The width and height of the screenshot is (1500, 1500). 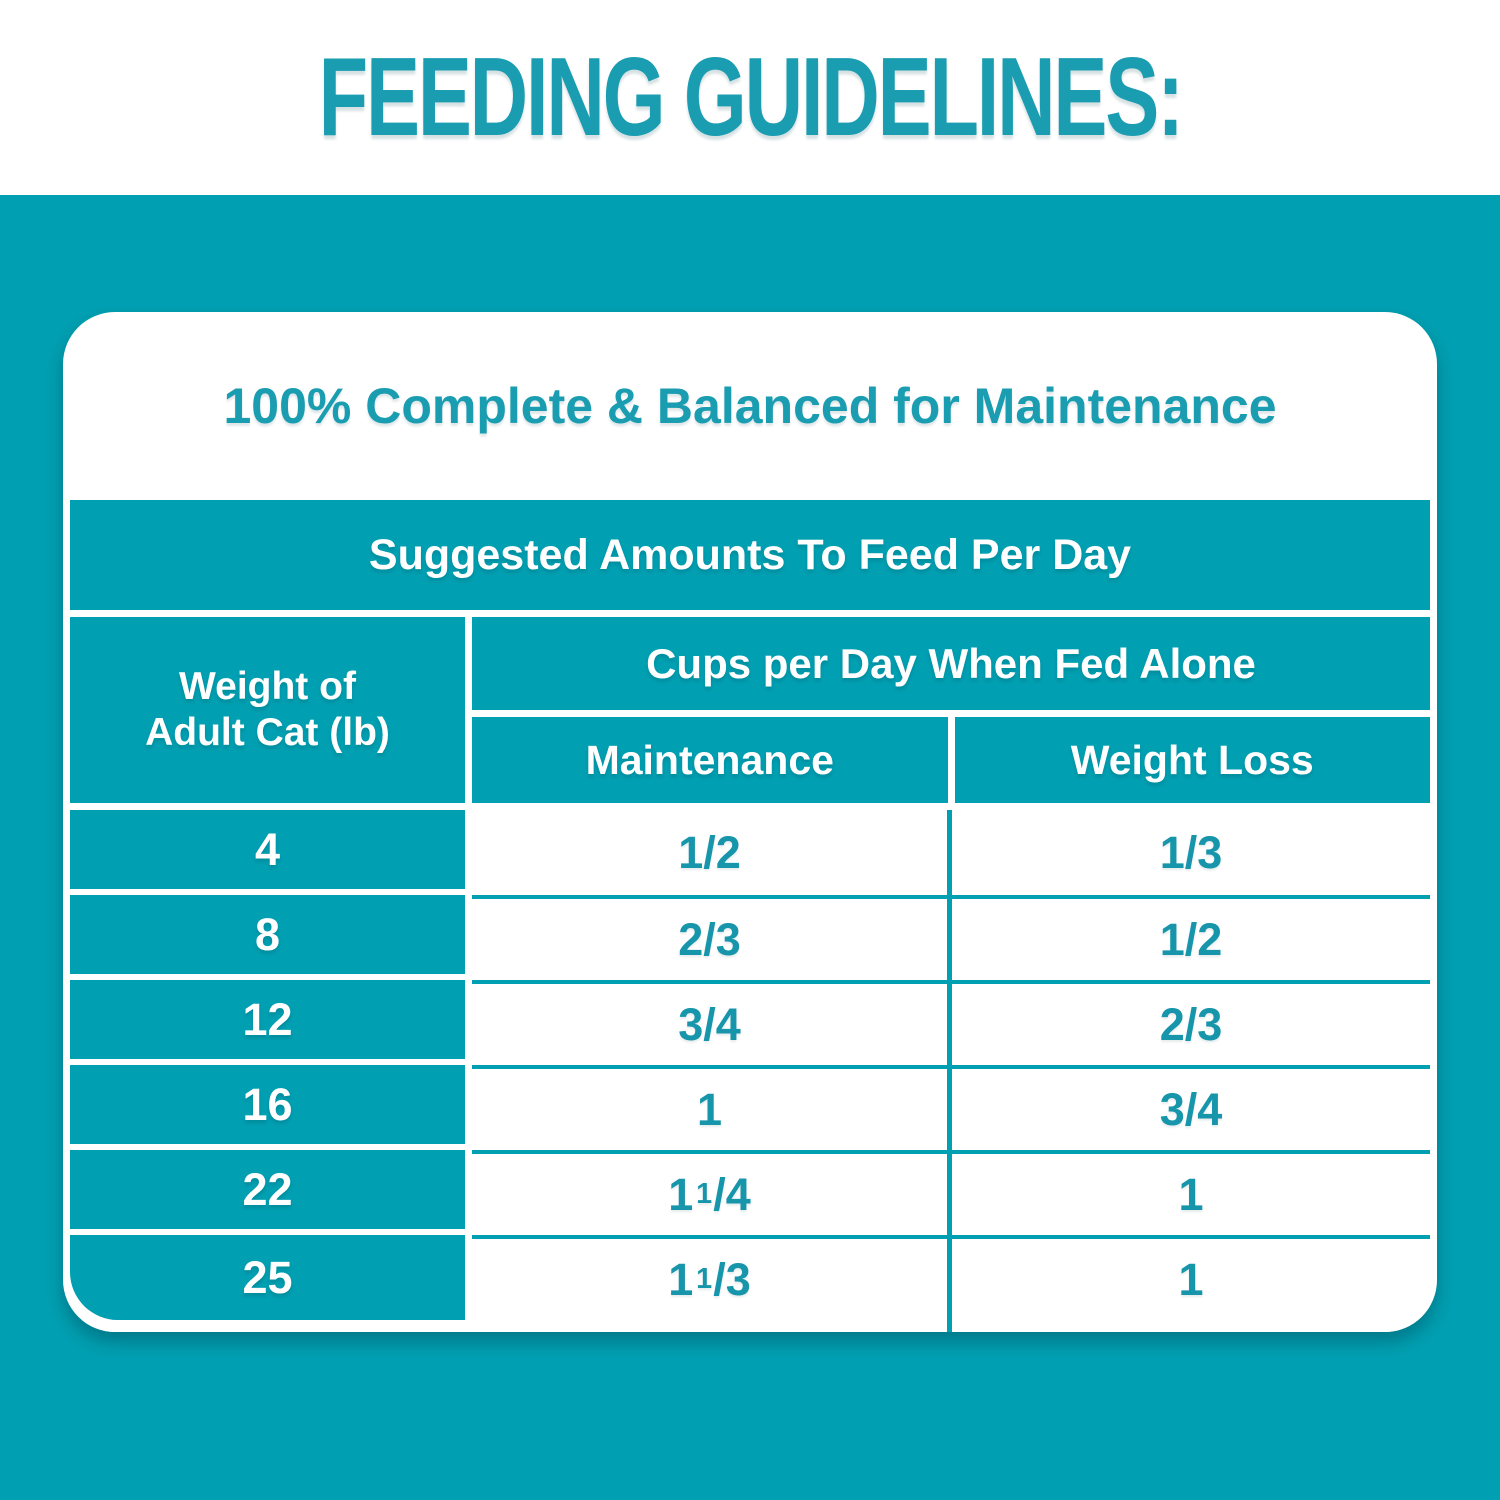 What do you see at coordinates (709, 1022) in the screenshot?
I see `maintenance-cell: 3/4` at bounding box center [709, 1022].